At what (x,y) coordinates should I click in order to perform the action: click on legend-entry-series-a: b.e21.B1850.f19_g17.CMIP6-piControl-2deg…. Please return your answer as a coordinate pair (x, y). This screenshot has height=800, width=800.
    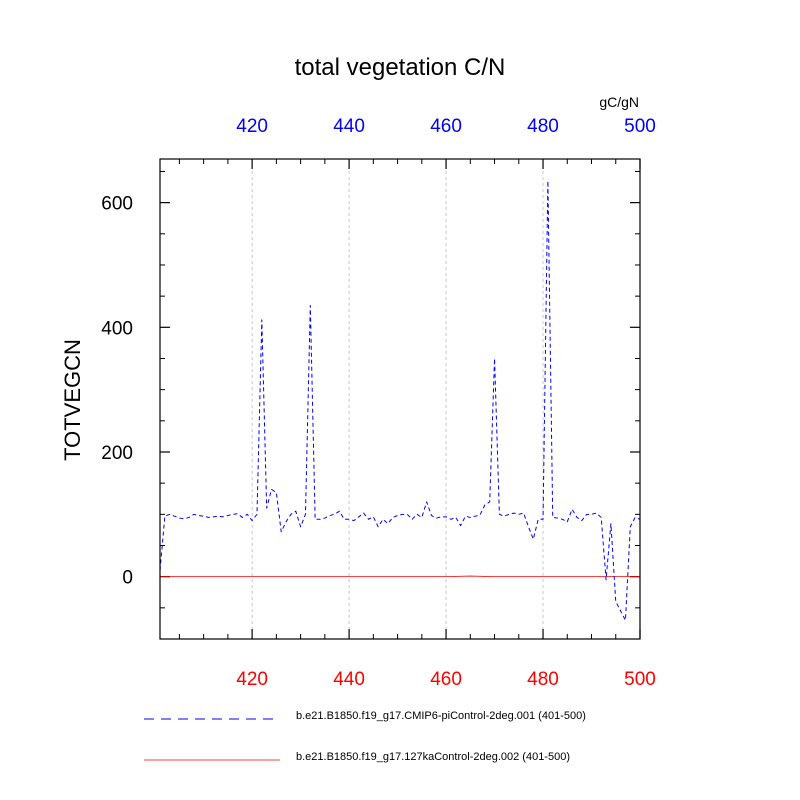
    Looking at the image, I should click on (450, 719).